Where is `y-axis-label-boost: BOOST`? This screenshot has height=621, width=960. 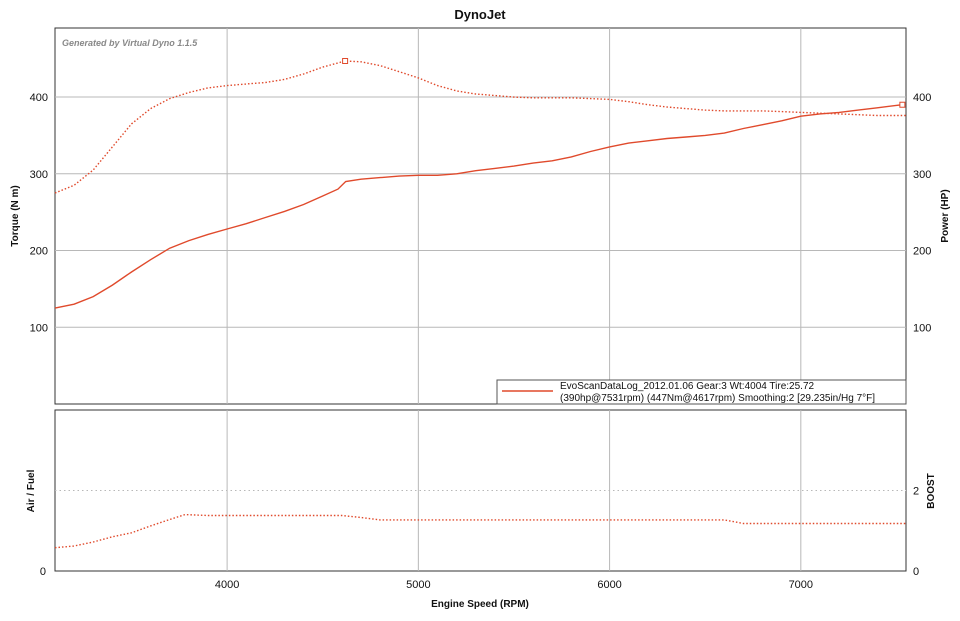
y-axis-label-boost: BOOST is located at coordinates (931, 491).